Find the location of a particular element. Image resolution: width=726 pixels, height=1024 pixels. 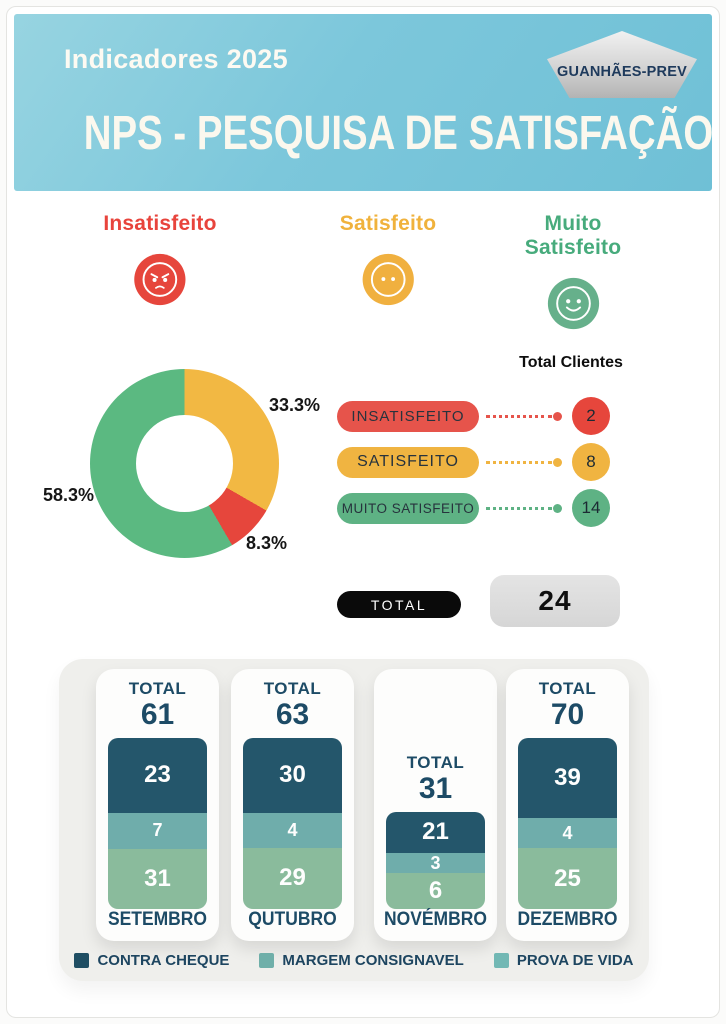

brand-badge: GUANHÃES-PREV is located at coordinates (622, 64).